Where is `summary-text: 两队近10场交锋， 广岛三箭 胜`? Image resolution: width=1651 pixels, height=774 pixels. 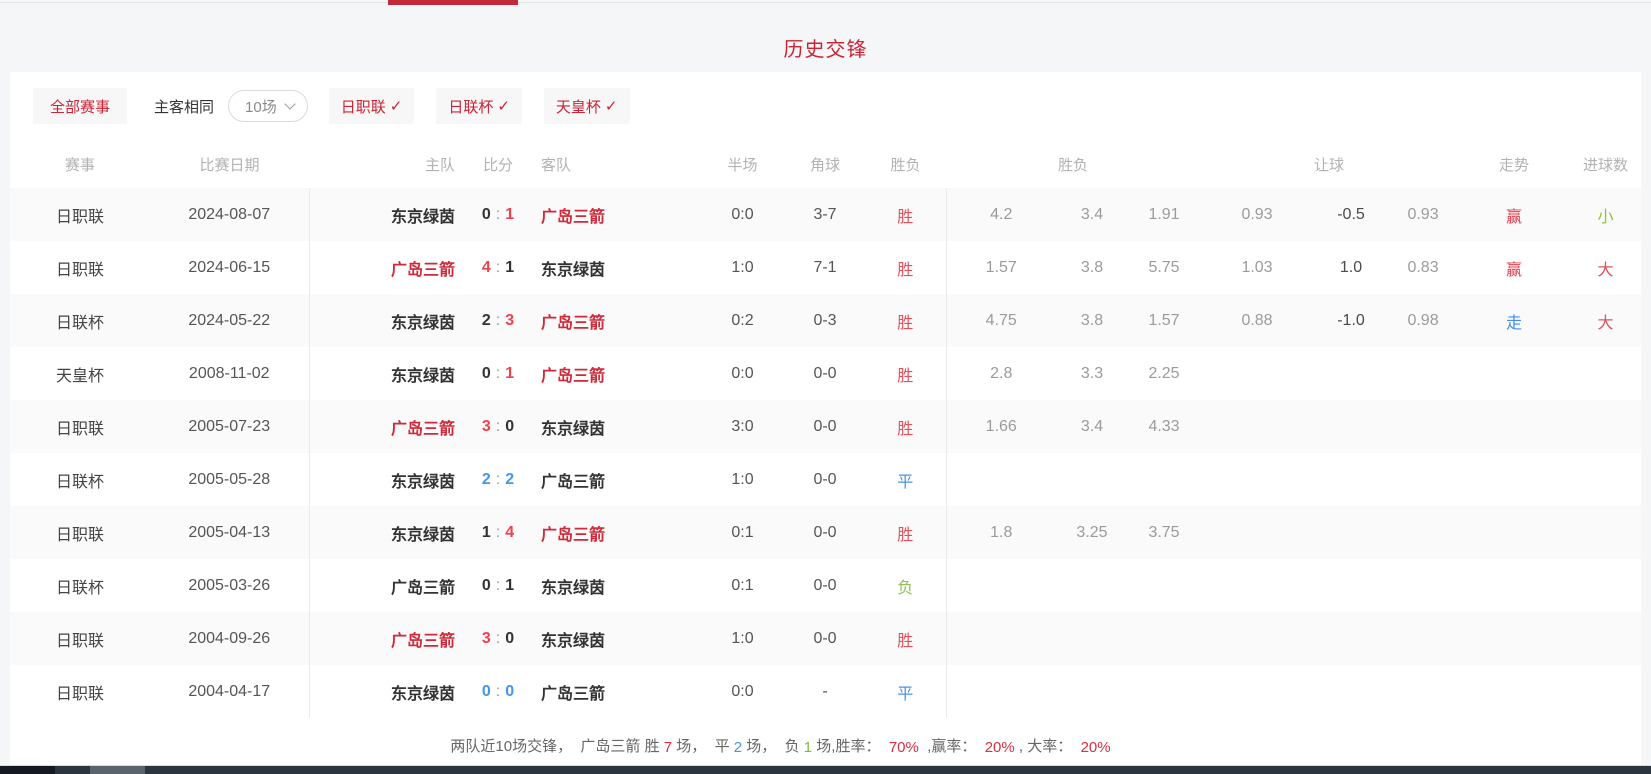
summary-text: 两队近10场交锋， 广岛三箭 胜 is located at coordinates (557, 746).